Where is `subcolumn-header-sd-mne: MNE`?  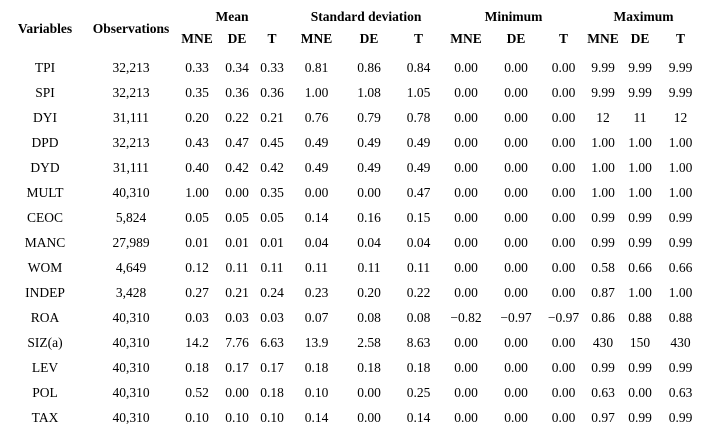
subcolumn-header-sd-mne: MNE is located at coordinates (316, 38).